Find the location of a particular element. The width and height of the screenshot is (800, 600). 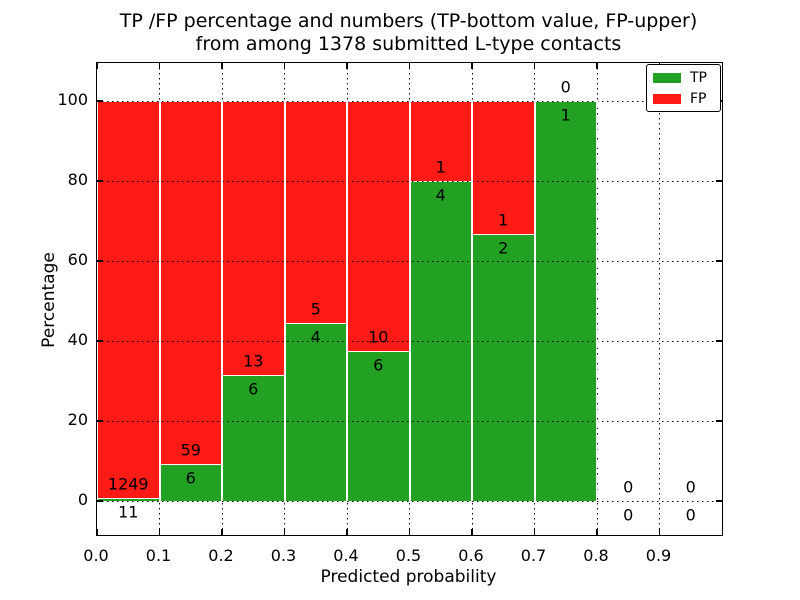

legend: TP FP is located at coordinates (683, 88).